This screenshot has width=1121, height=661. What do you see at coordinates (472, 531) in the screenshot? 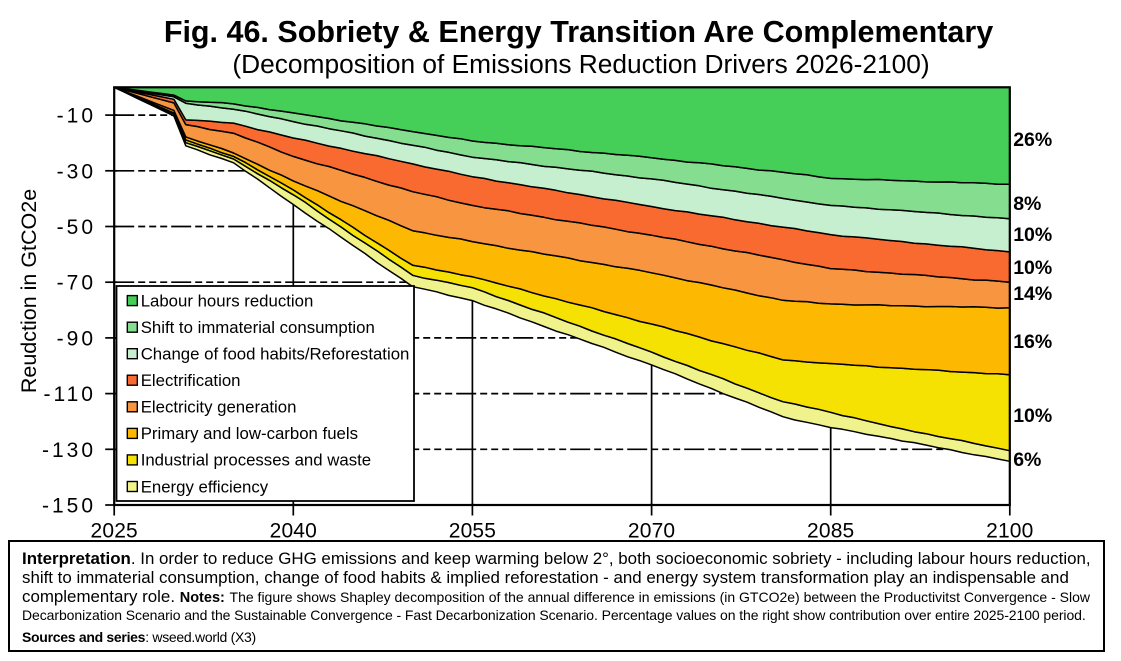
I see `svg-text: 2055` at bounding box center [472, 531].